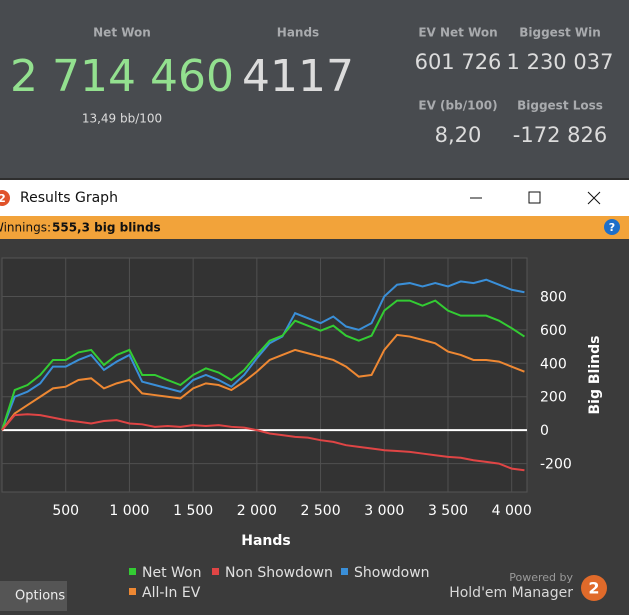 Image resolution: width=629 pixels, height=615 pixels. I want to click on stat-label: Hands, so click(298, 33).